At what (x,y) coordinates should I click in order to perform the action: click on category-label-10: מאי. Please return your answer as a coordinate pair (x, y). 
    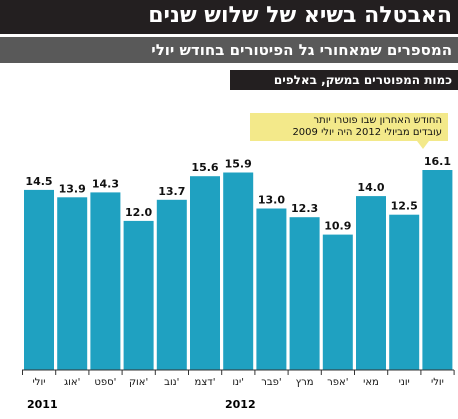
    Looking at the image, I should click on (371, 382).